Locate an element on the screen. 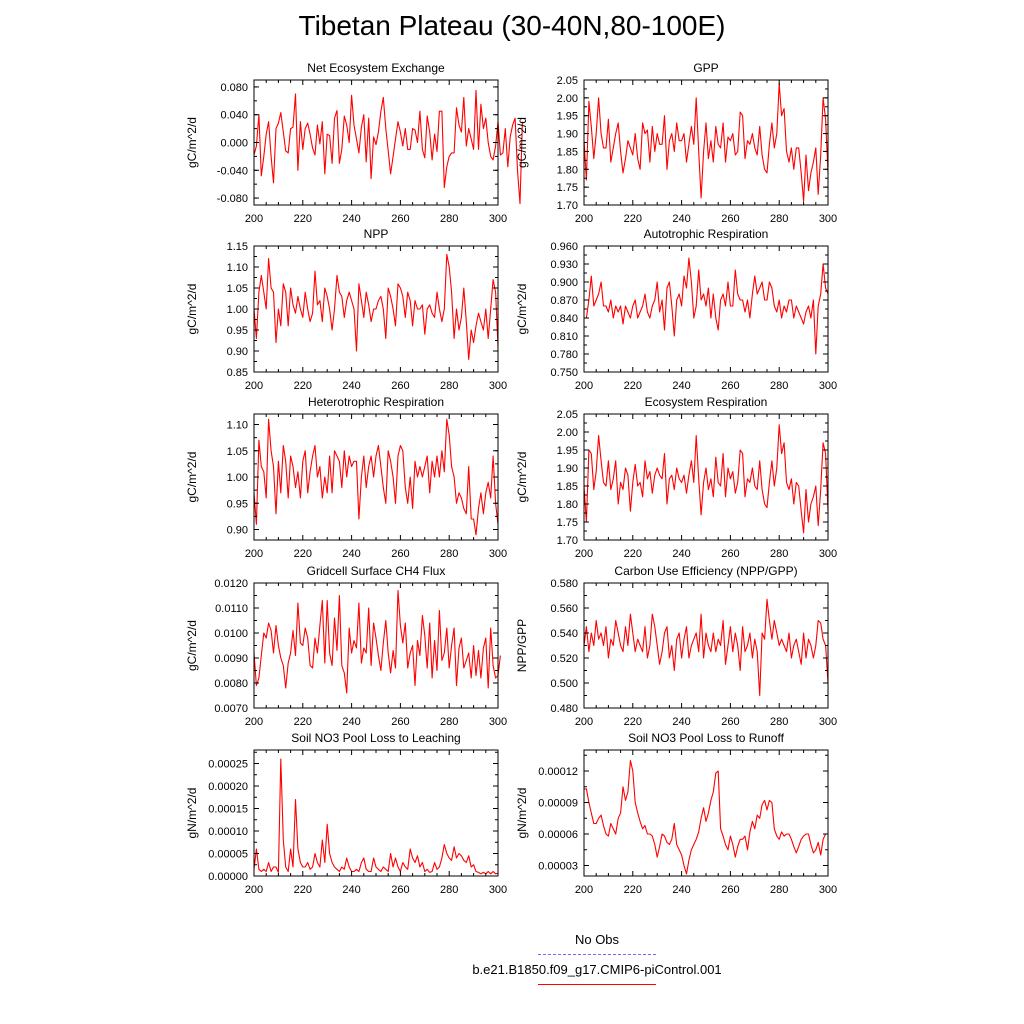 The width and height of the screenshot is (1024, 1024). y-tick-label: -0.080 is located at coordinates (232, 199).